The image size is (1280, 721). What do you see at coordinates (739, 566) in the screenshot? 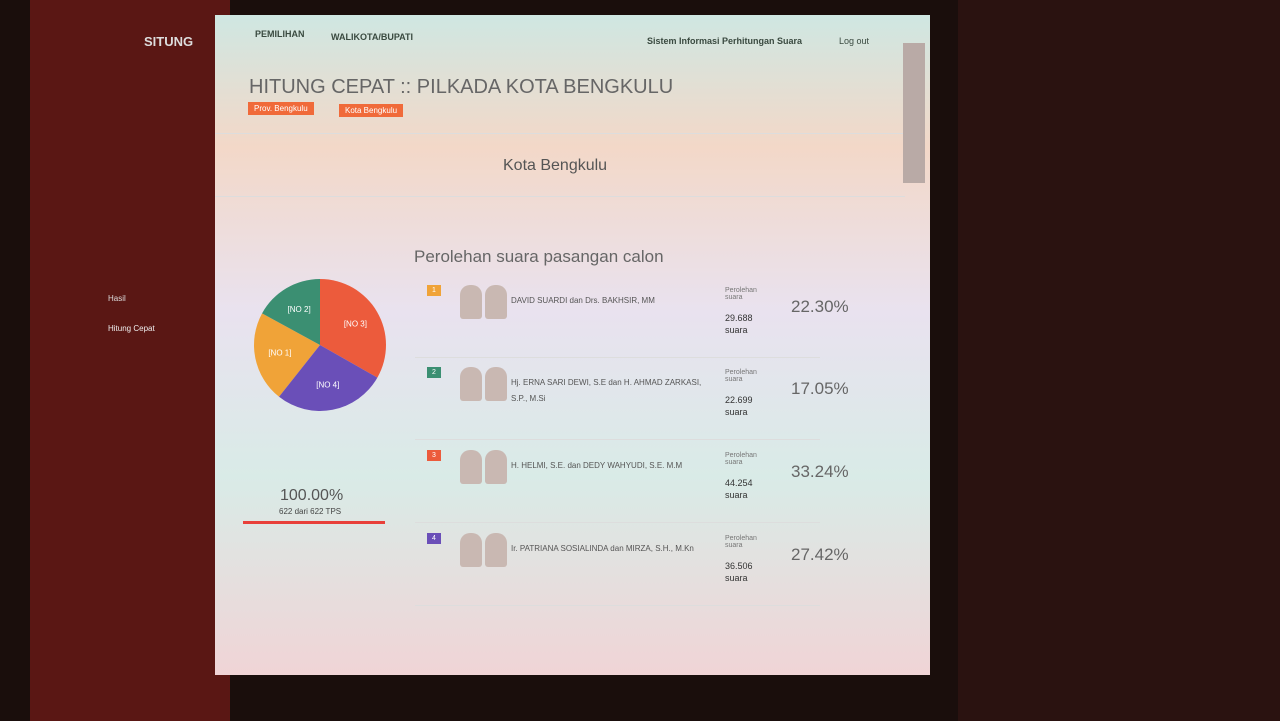
I see `votes: 36.506` at bounding box center [739, 566].